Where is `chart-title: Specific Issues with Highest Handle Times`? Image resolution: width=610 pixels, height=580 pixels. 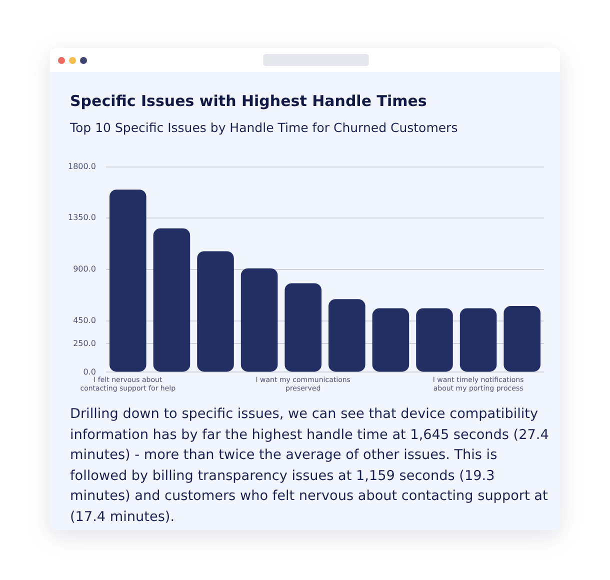 chart-title: Specific Issues with Highest Handle Times is located at coordinates (248, 101).